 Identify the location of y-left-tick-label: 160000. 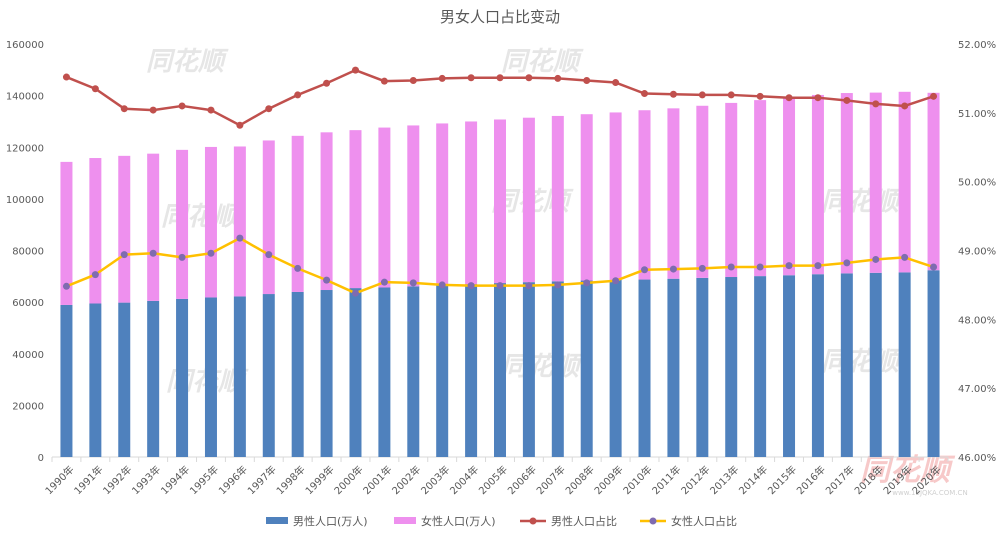
(25, 45).